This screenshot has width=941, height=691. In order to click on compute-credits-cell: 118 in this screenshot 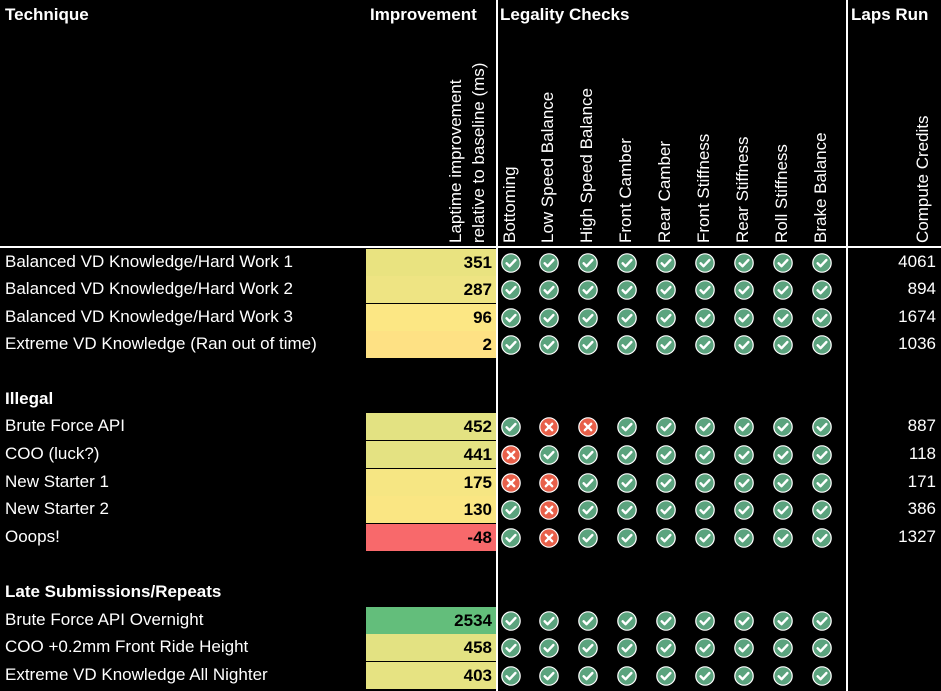, I will do `click(922, 453)`.